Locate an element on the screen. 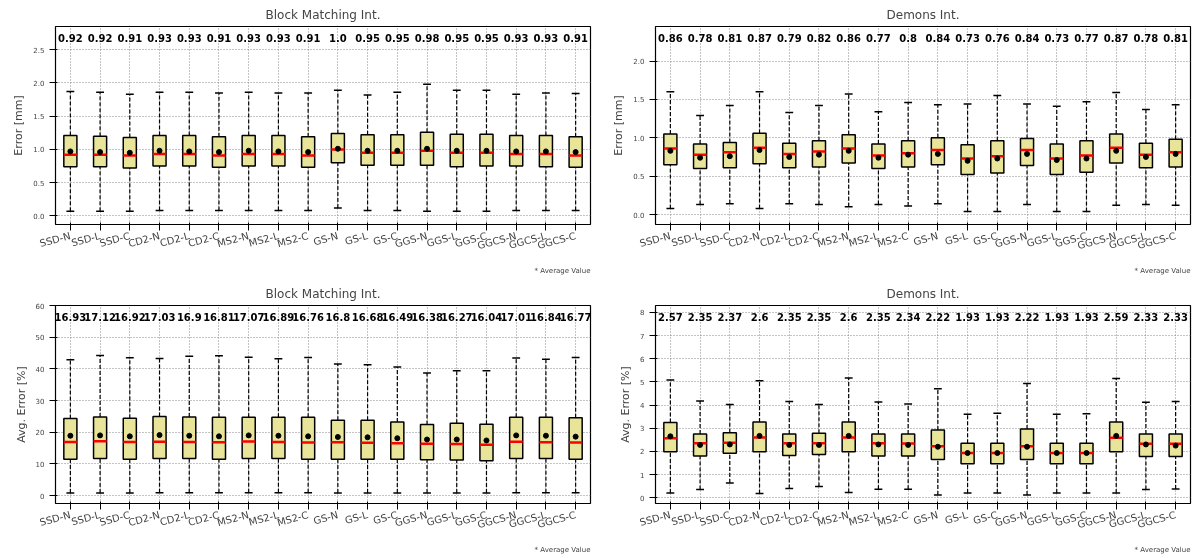 Image resolution: width=1200 pixels, height=558 pixels. text: 16.84 is located at coordinates (546, 318).